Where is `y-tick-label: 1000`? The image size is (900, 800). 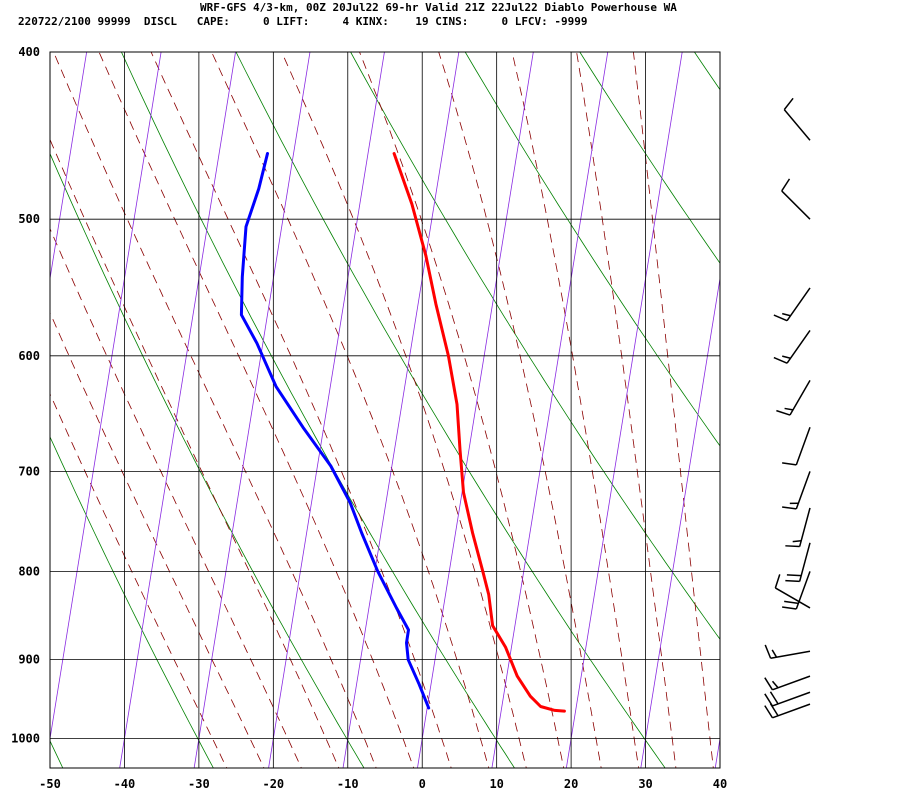 y-tick-label: 1000 is located at coordinates (25, 739).